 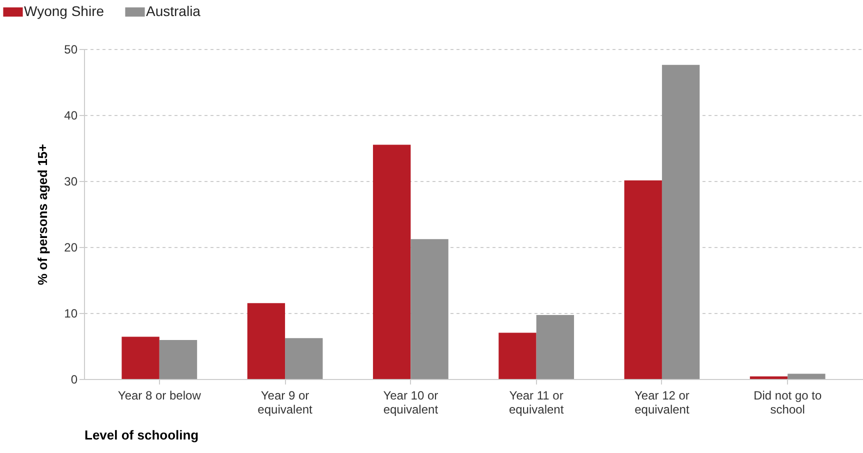 I want to click on y-tick-label: 30, so click(x=71, y=181).